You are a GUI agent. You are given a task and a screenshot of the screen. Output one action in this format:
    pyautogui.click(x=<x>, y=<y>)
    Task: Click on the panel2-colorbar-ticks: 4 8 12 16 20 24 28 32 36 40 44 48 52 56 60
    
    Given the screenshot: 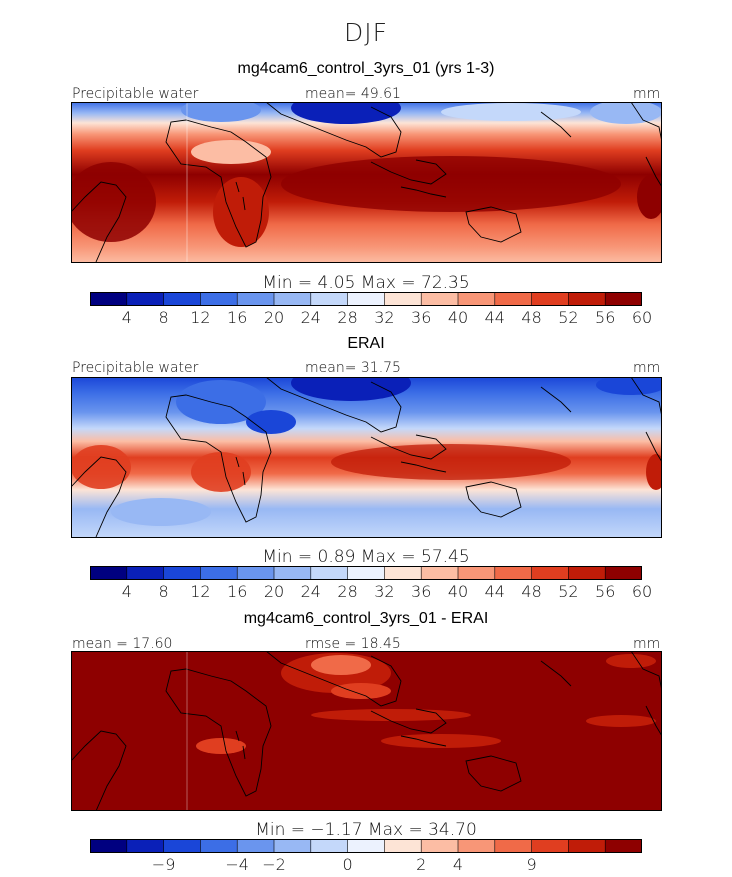 What is the action you would take?
    pyautogui.click(x=366, y=592)
    